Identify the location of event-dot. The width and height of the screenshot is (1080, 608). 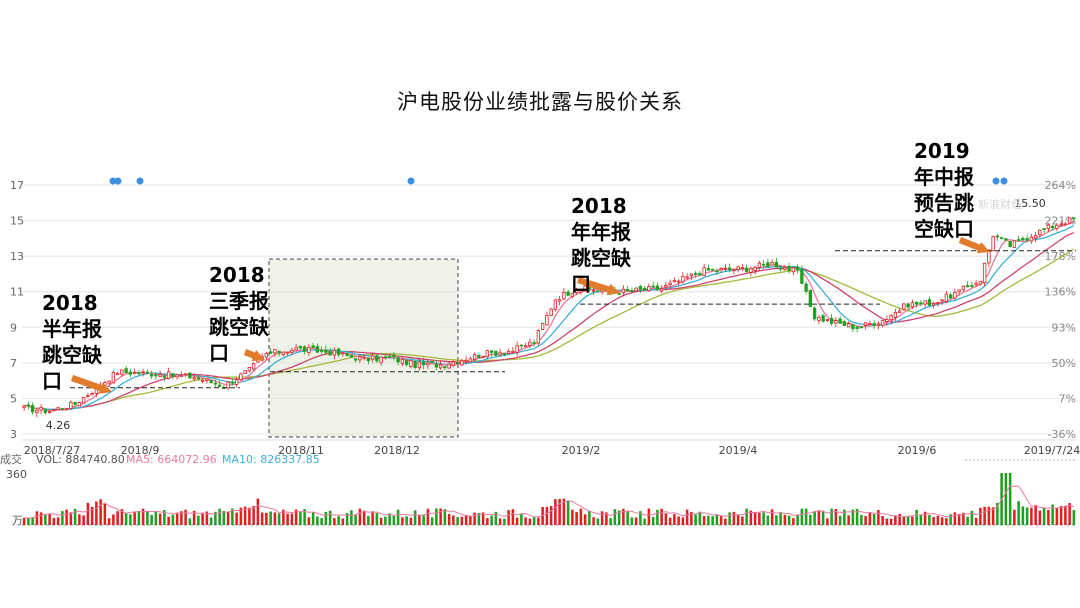
(118, 181).